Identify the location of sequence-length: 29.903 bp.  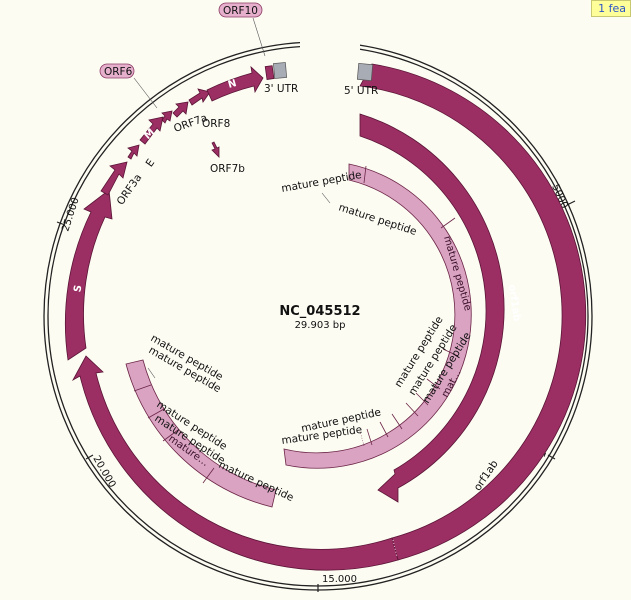
(320, 325).